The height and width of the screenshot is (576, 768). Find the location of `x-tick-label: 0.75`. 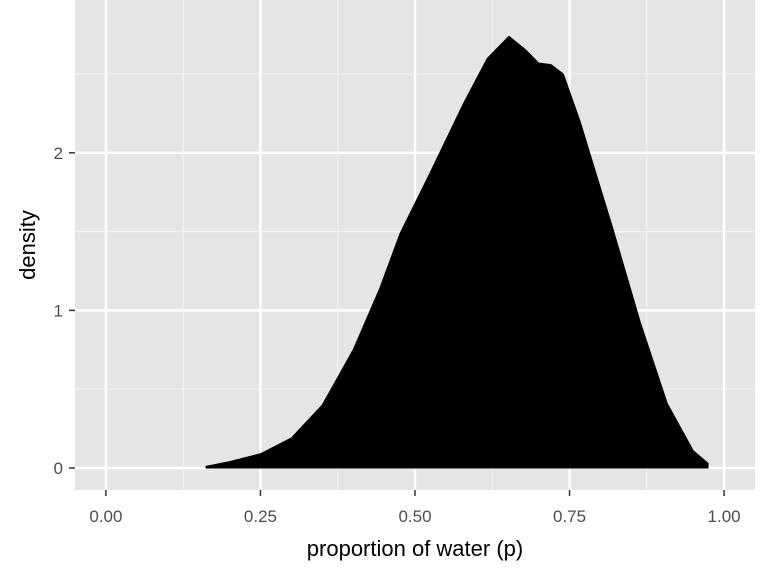

x-tick-label: 0.75 is located at coordinates (569, 516).